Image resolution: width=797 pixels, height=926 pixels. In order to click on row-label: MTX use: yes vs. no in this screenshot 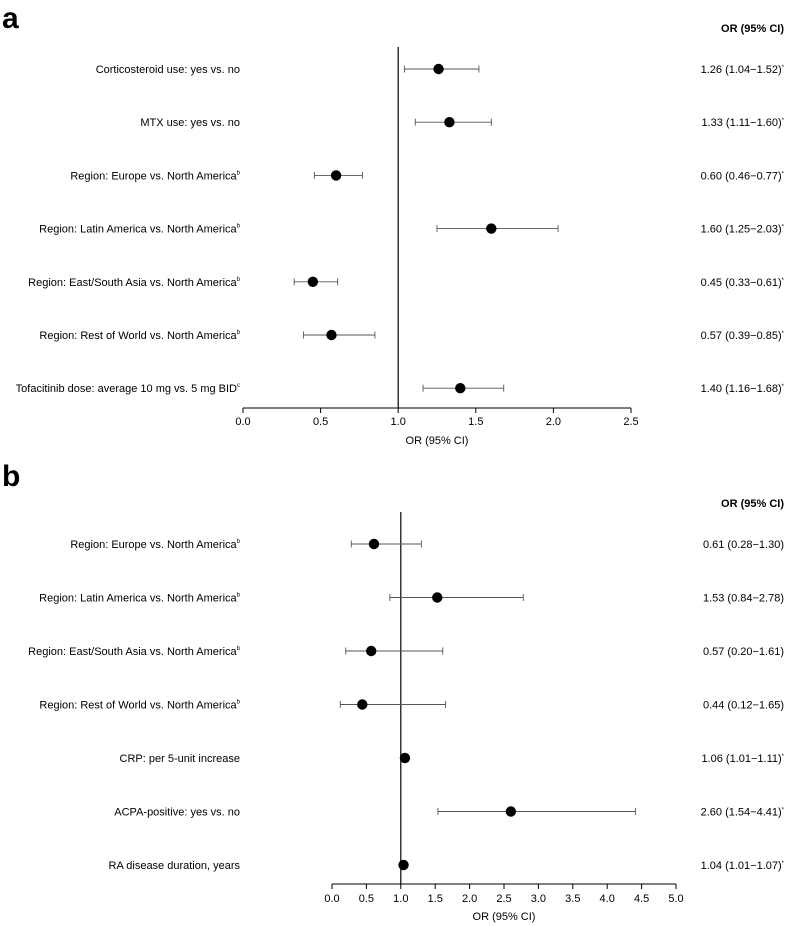, I will do `click(190, 123)`.